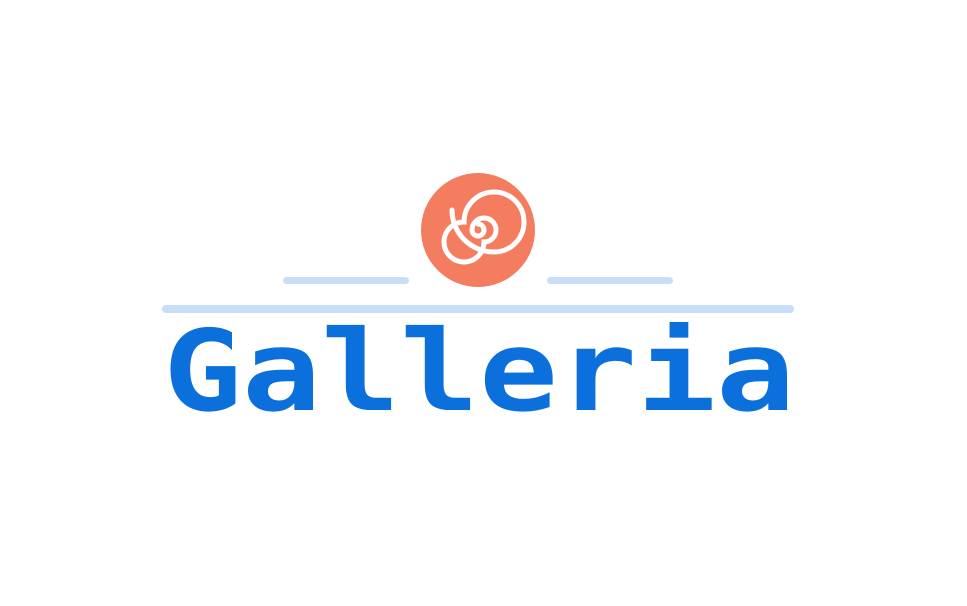 This screenshot has width=967, height=606. I want to click on underline-bar, so click(478, 309).